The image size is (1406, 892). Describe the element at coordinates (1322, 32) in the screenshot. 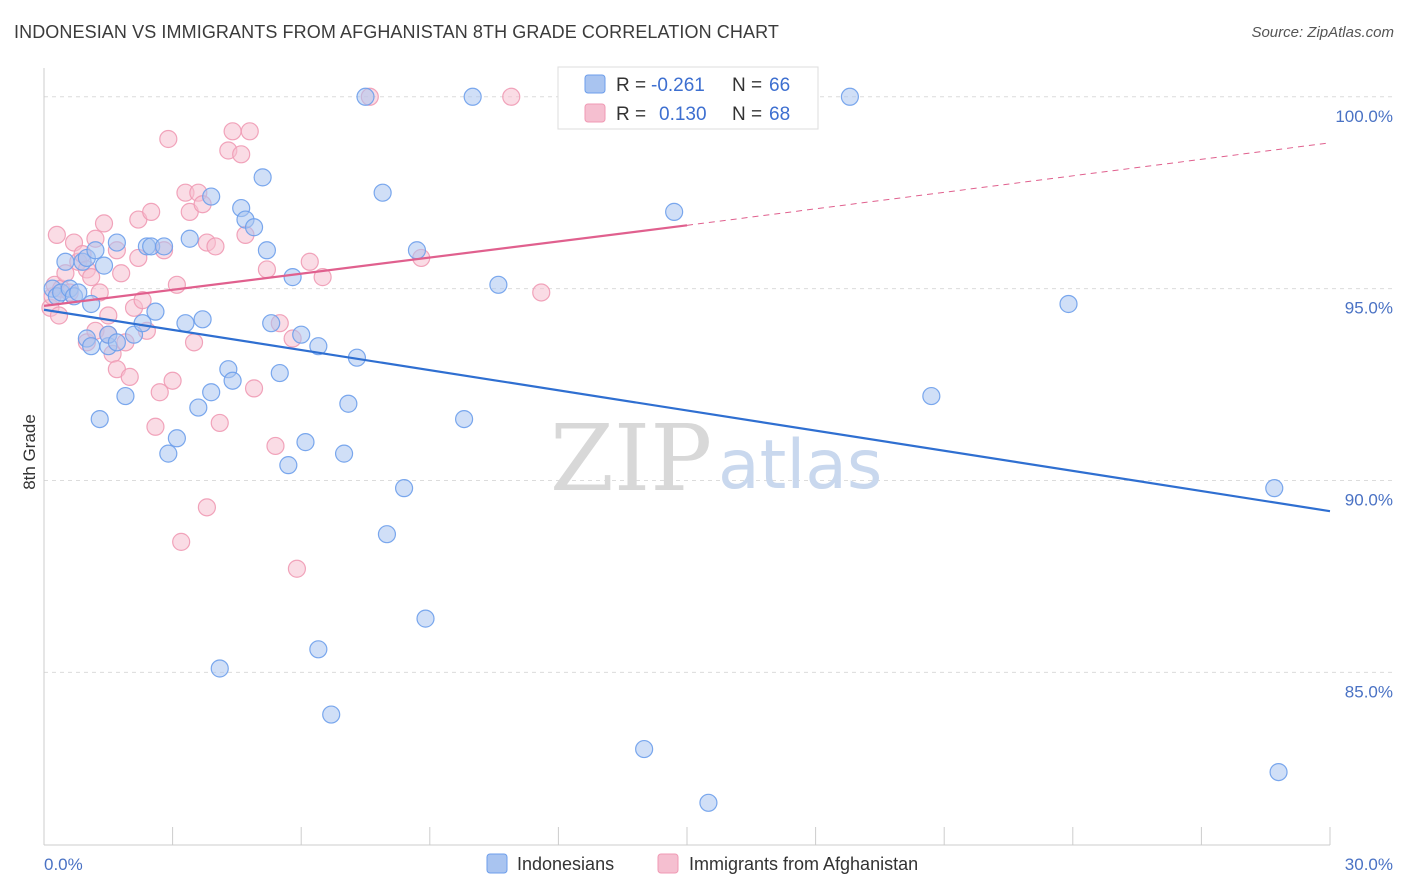

I see `source-label: Source: ZipAtlas.com` at that location.